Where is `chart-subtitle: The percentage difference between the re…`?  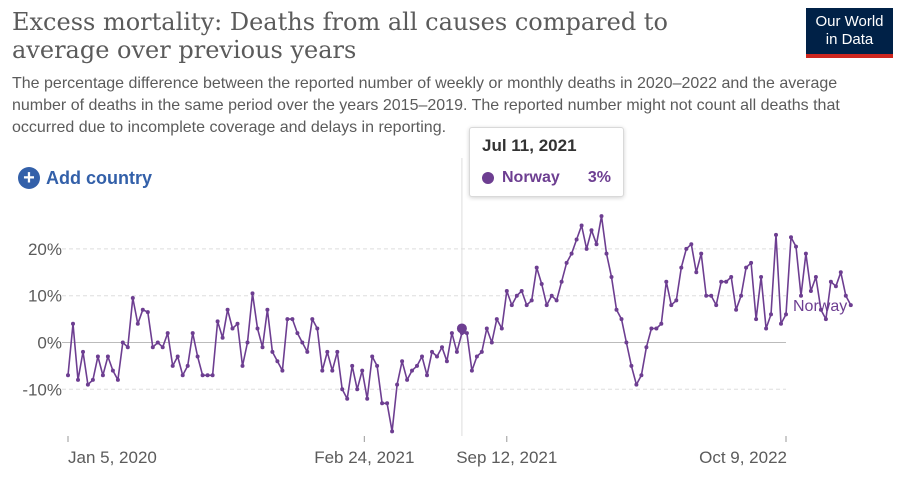
chart-subtitle: The percentage difference between the re… is located at coordinates (426, 105).